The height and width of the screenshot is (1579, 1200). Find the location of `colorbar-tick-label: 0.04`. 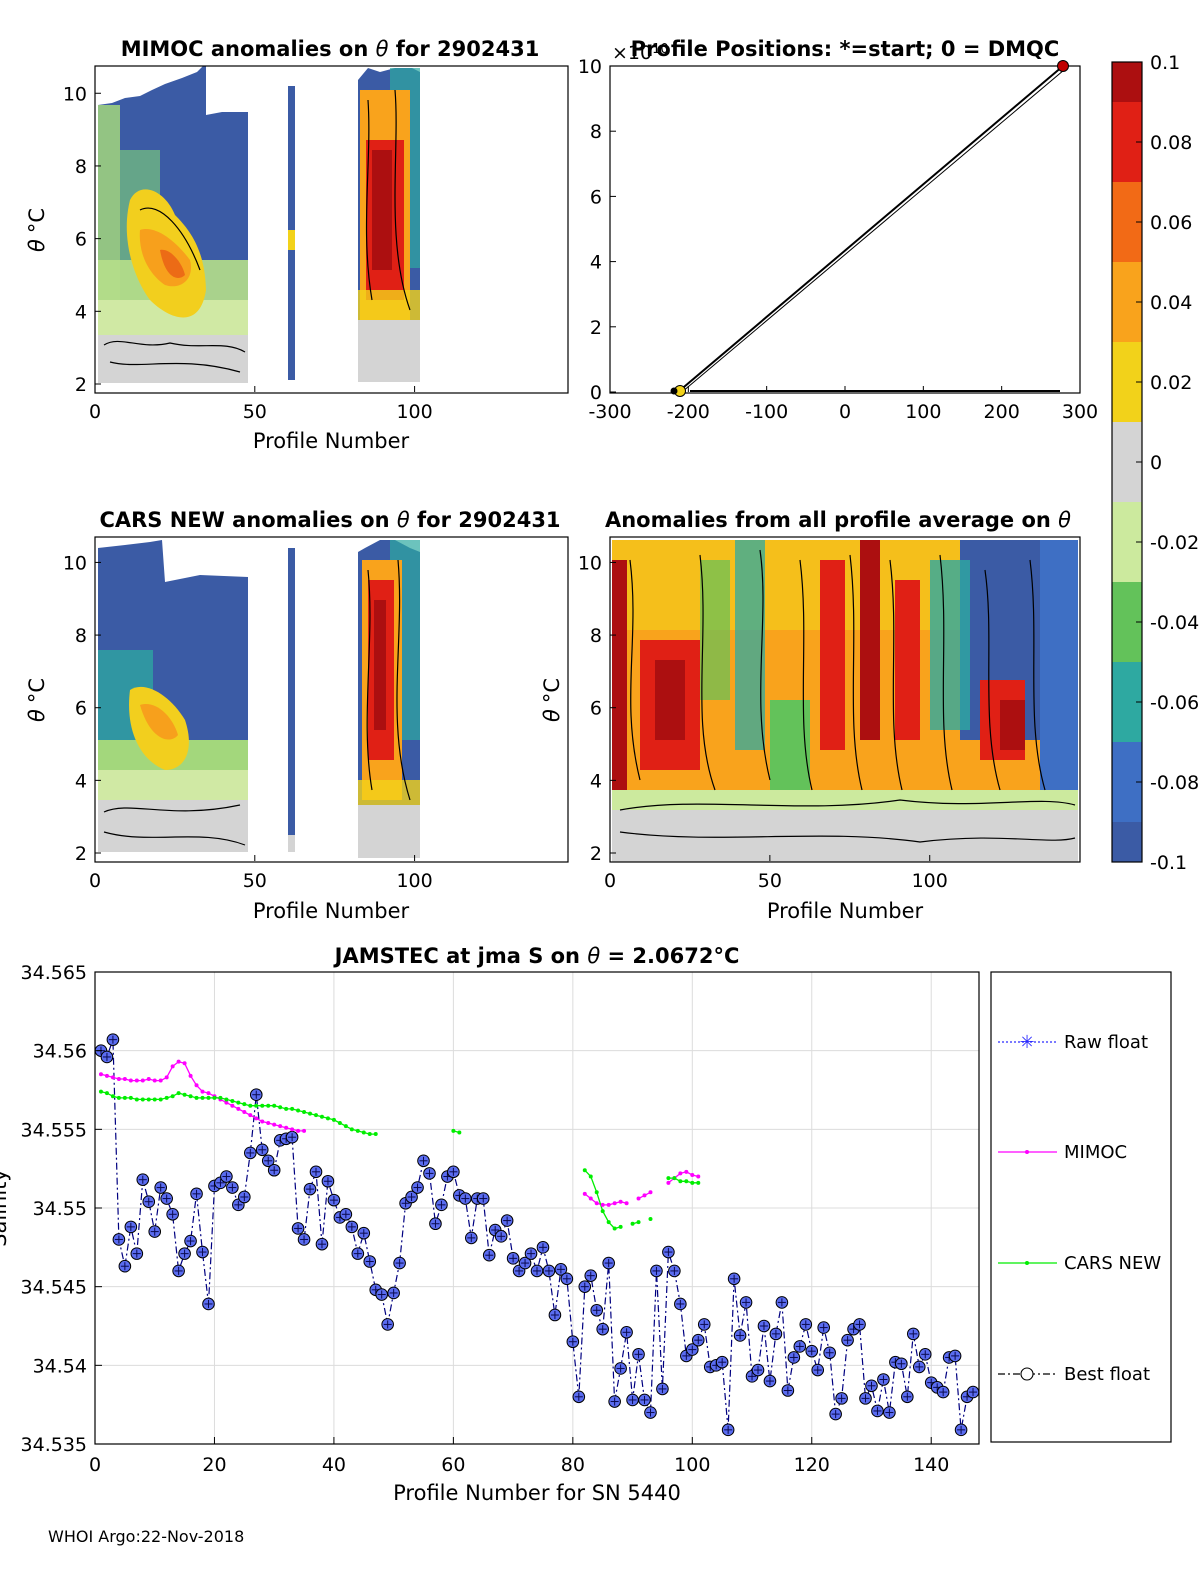

colorbar-tick-label: 0.04 is located at coordinates (1171, 303).